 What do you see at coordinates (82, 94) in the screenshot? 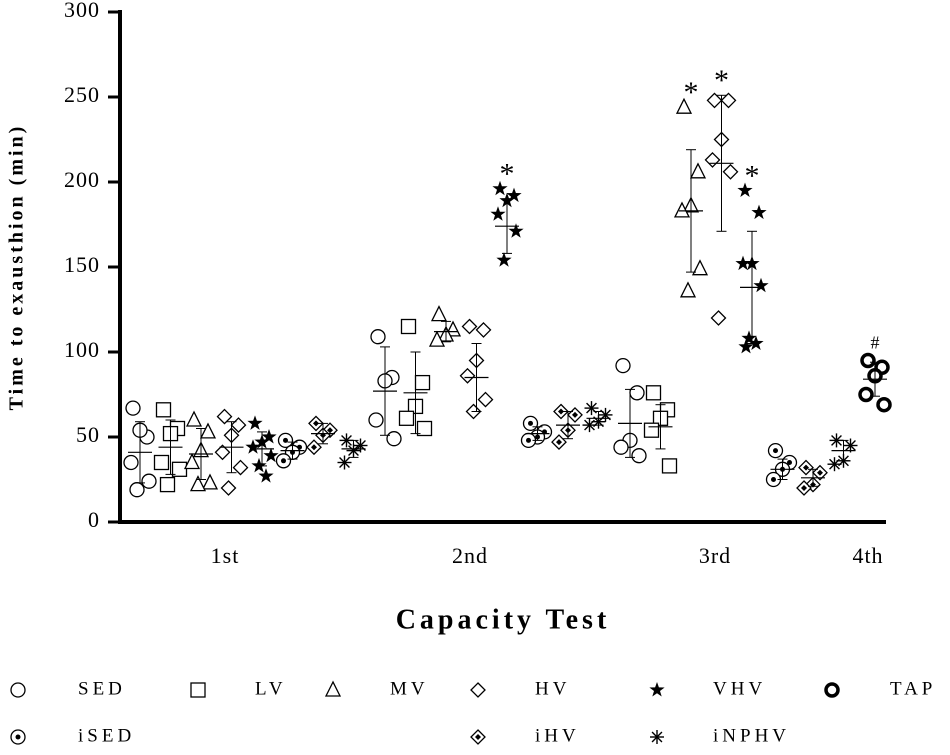
I see `y-tick-label: 250` at bounding box center [82, 94].